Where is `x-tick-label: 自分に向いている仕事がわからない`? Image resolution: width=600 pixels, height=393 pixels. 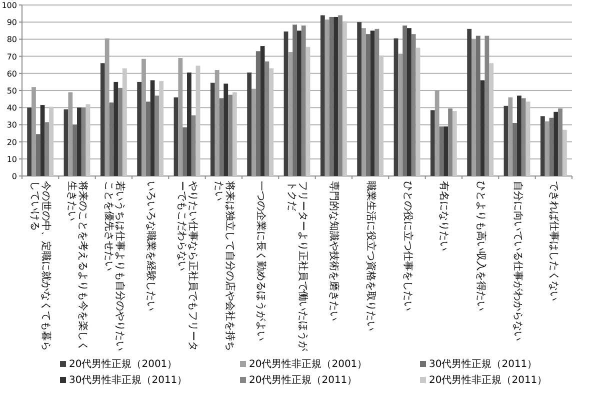
x-tick-label: 自分に向いている仕事がわからない is located at coordinates (517, 262).